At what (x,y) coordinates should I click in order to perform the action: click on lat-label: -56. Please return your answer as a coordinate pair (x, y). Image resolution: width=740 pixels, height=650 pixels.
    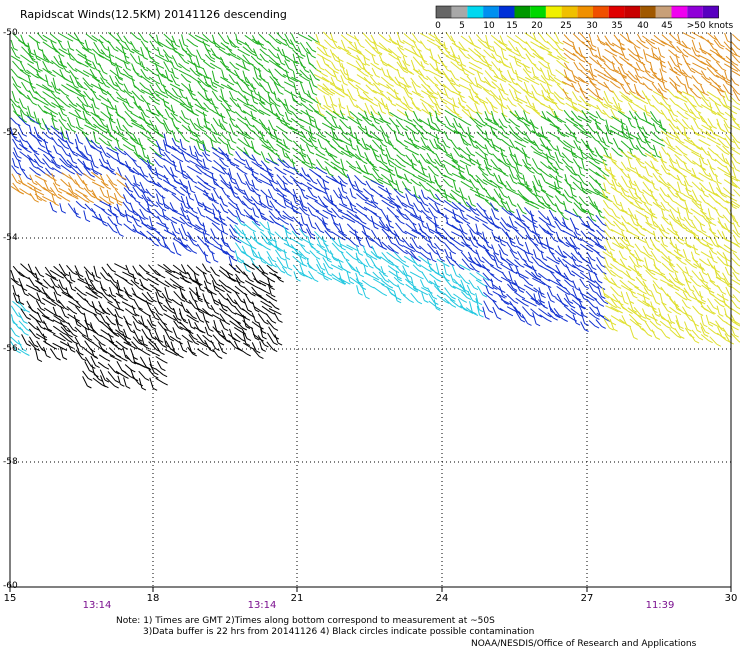
    Looking at the image, I should click on (10, 349).